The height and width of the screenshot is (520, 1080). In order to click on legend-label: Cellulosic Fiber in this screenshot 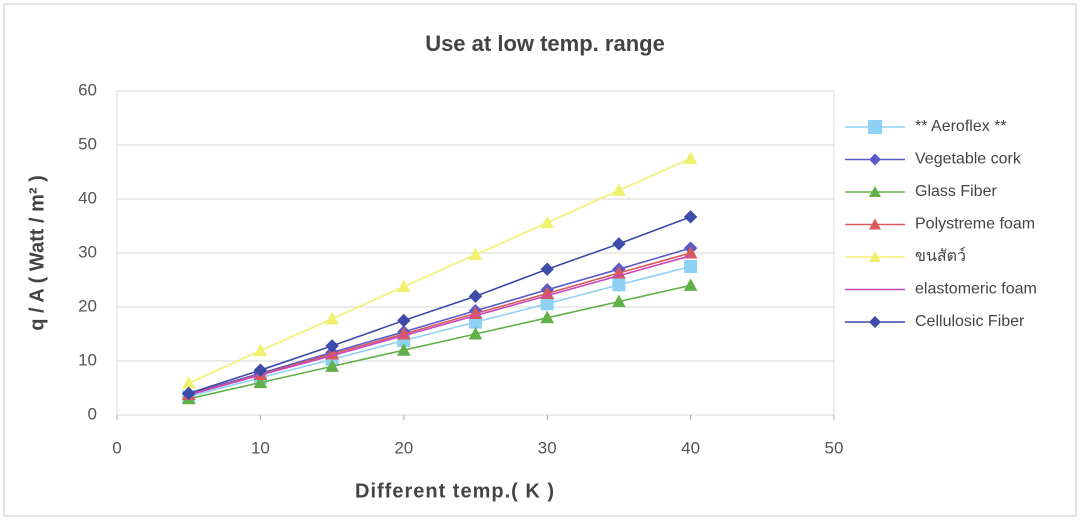, I will do `click(970, 321)`.